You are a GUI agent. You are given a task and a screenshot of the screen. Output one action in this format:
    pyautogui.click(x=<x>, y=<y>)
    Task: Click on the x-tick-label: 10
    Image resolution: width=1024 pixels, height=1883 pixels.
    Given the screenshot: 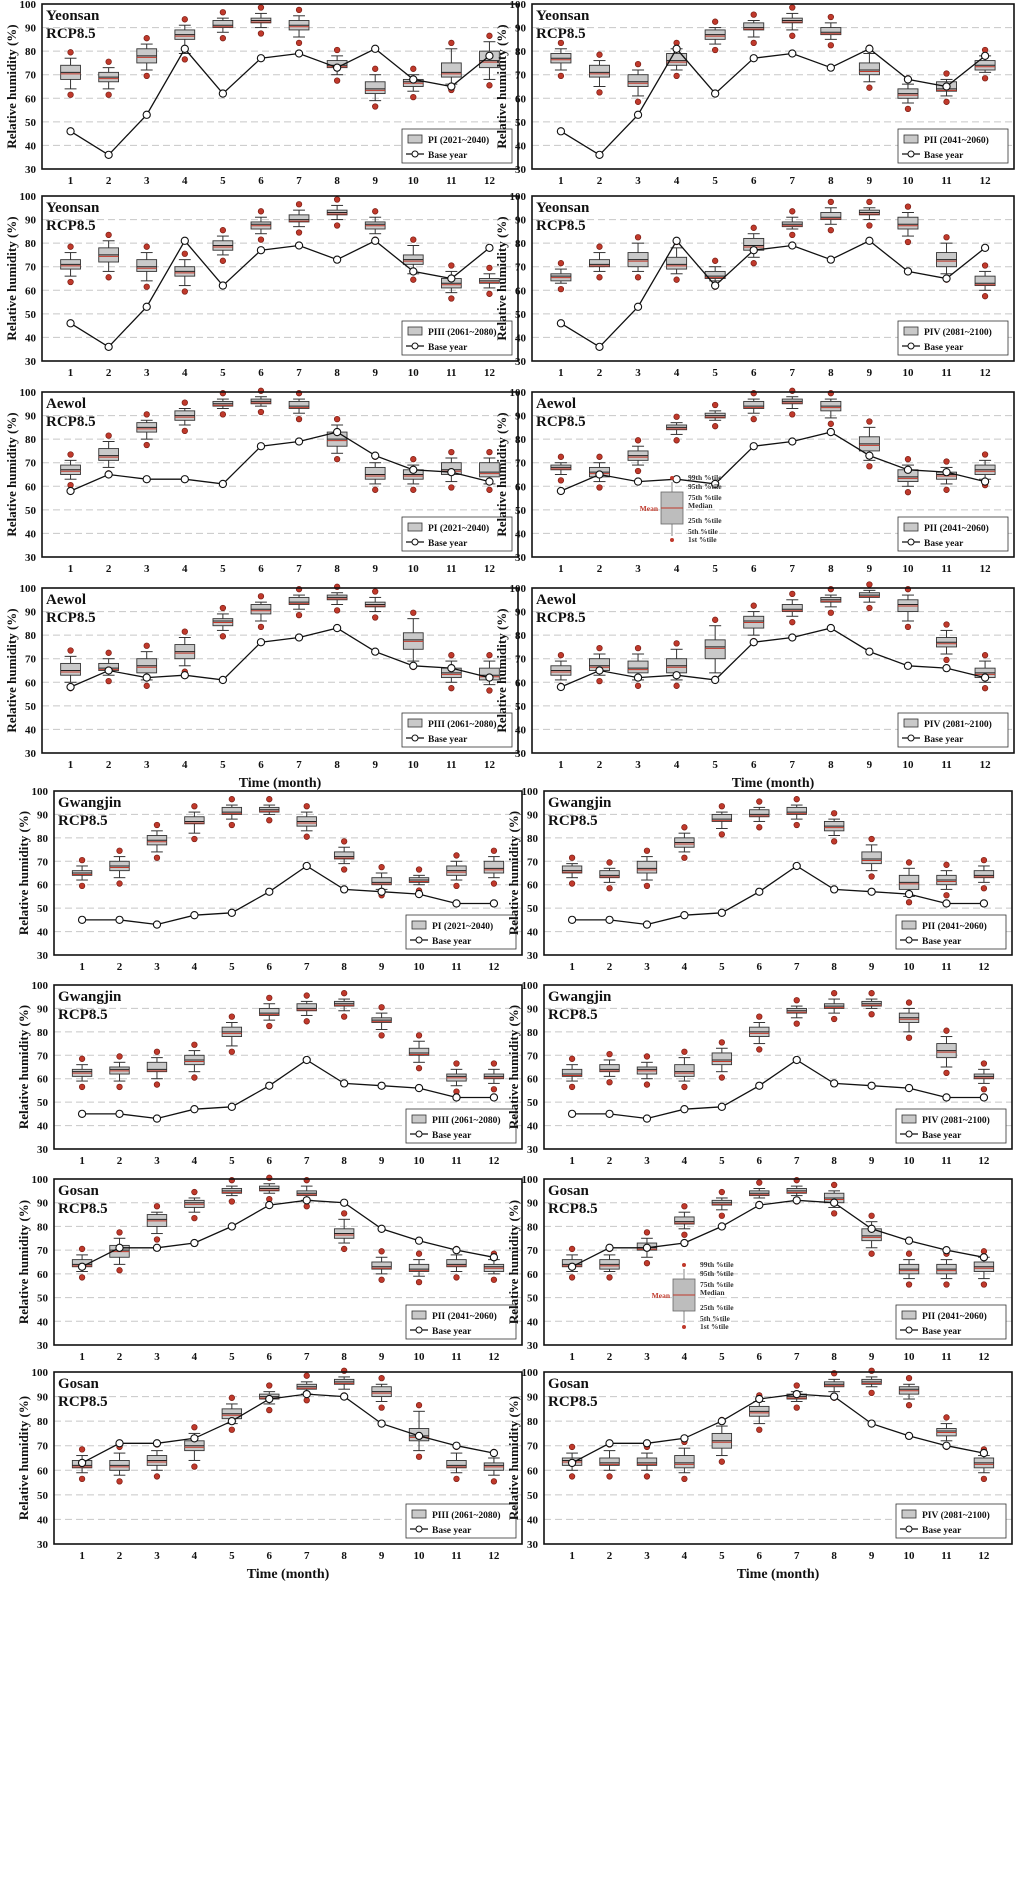 What is the action you would take?
    pyautogui.click(x=414, y=181)
    